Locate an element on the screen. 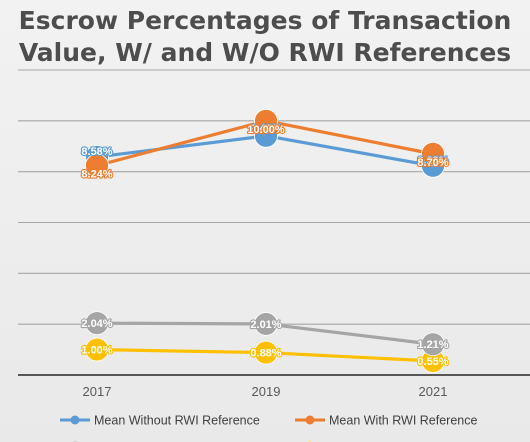  data-label: 9.41% is located at coordinates (265, 129).